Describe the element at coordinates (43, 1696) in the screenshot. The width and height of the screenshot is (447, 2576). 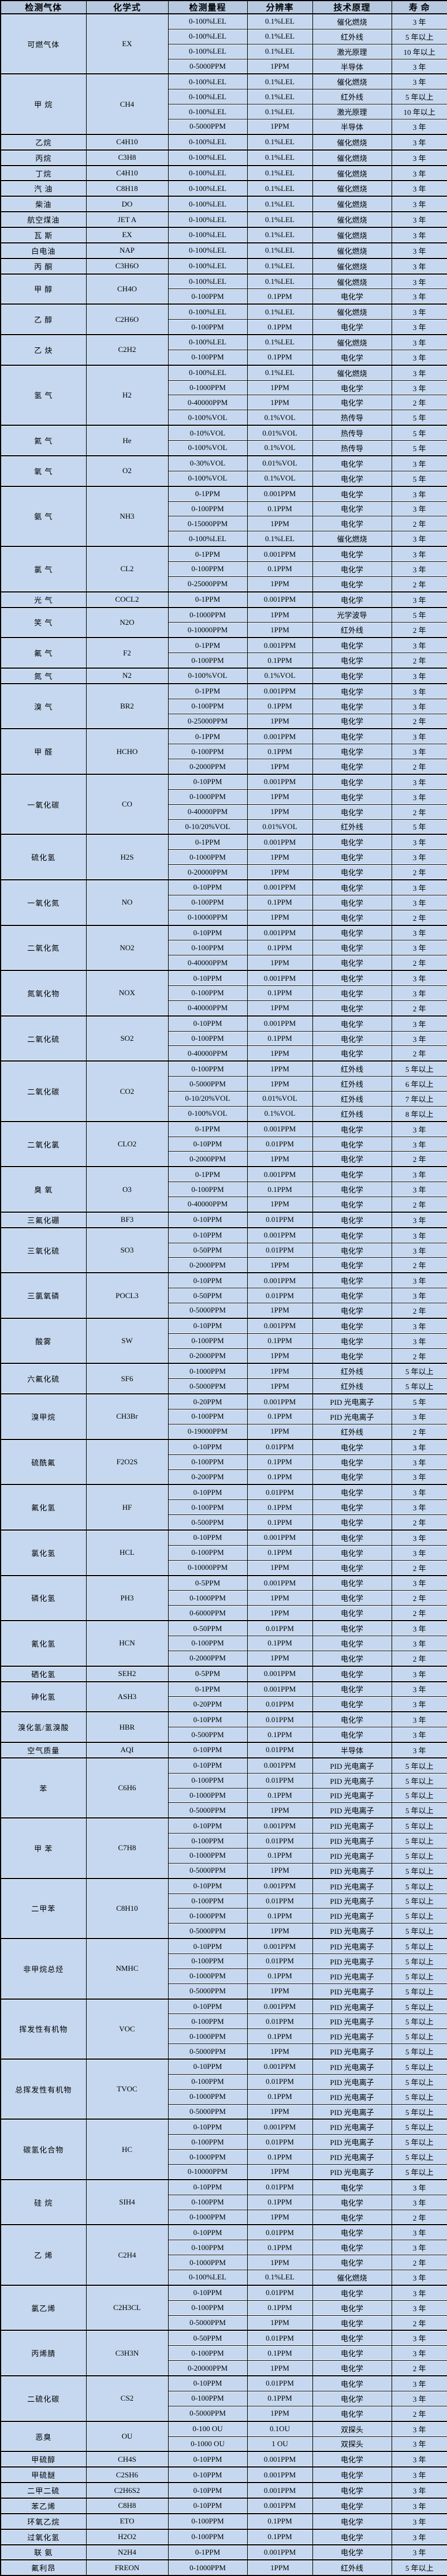
I see `gas-name-cell: 砷化氢` at that location.